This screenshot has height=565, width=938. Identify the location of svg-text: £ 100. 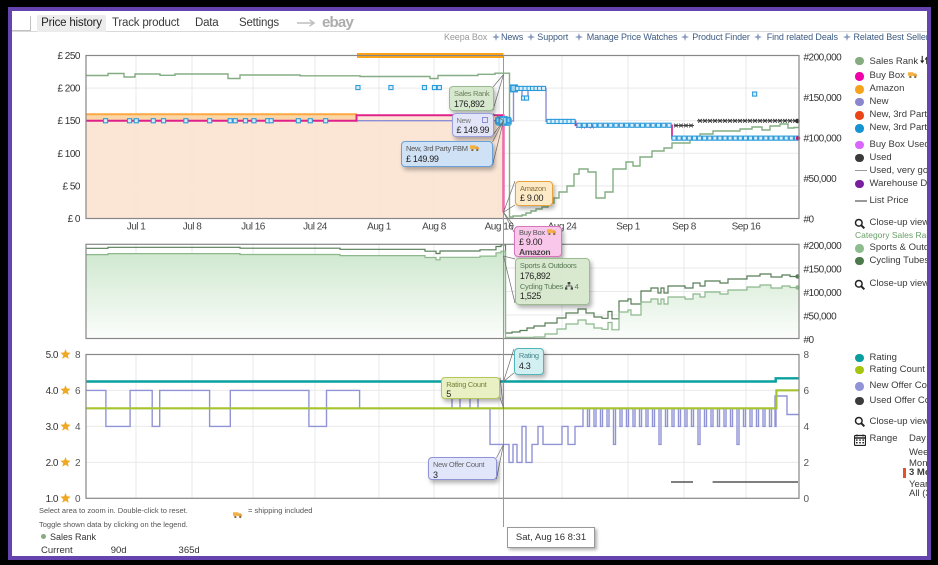
(68, 154).